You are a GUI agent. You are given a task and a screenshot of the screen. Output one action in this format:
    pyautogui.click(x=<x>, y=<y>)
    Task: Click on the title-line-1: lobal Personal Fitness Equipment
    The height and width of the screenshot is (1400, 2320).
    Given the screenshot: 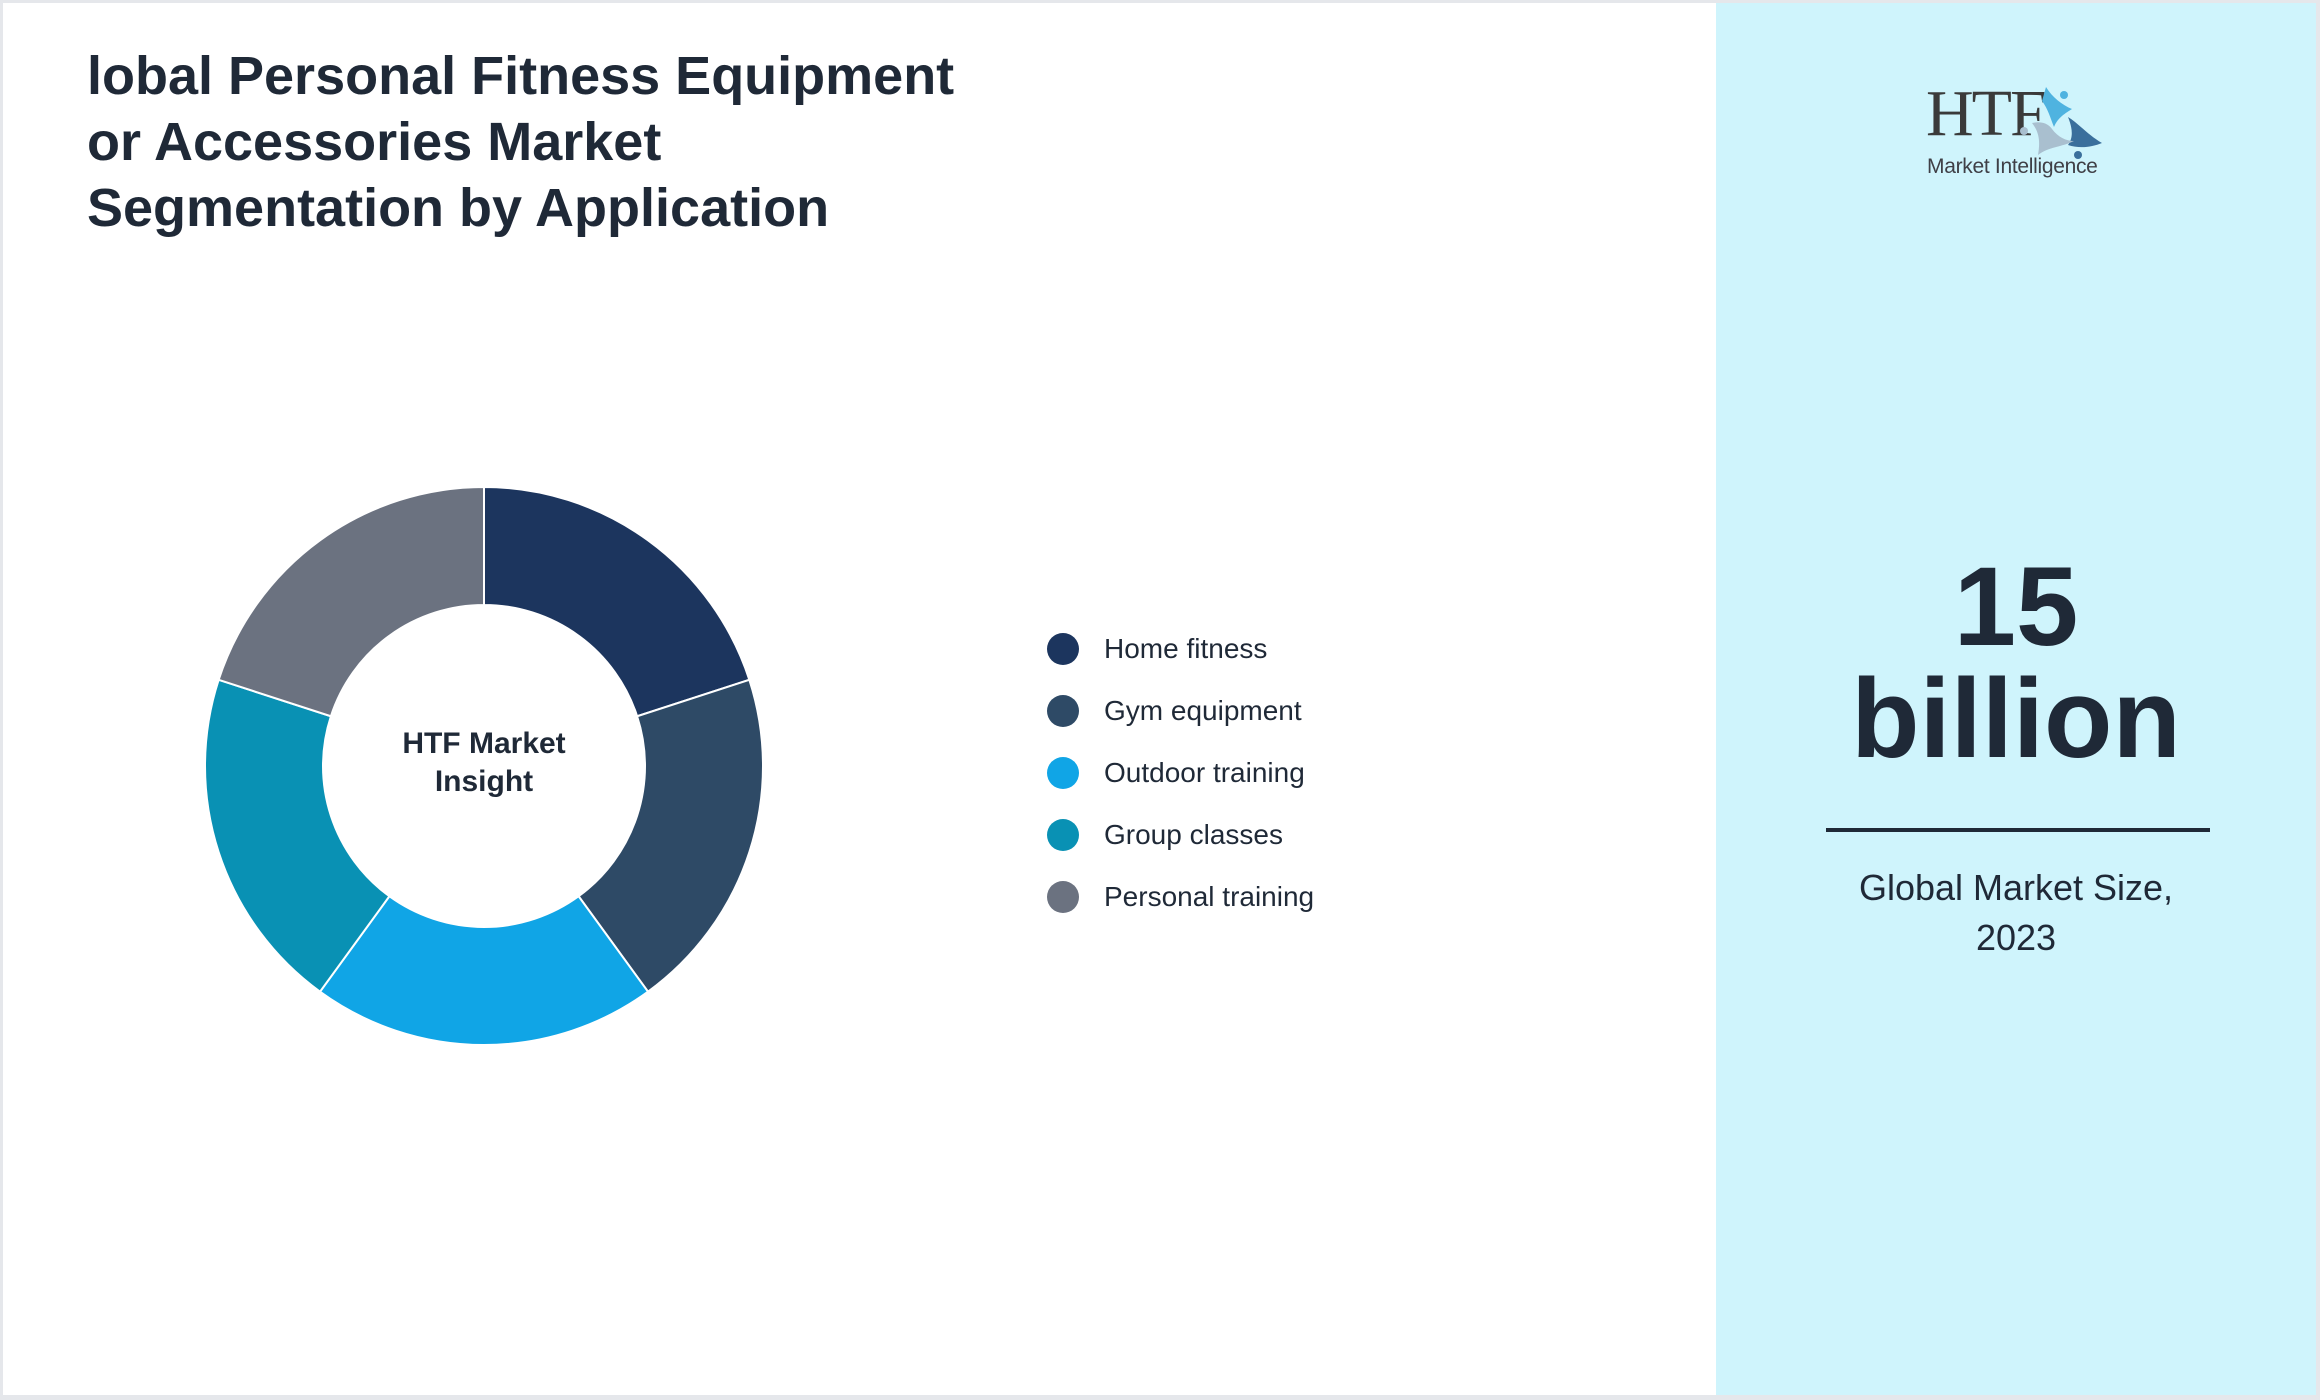 What is the action you would take?
    pyautogui.click(x=521, y=76)
    